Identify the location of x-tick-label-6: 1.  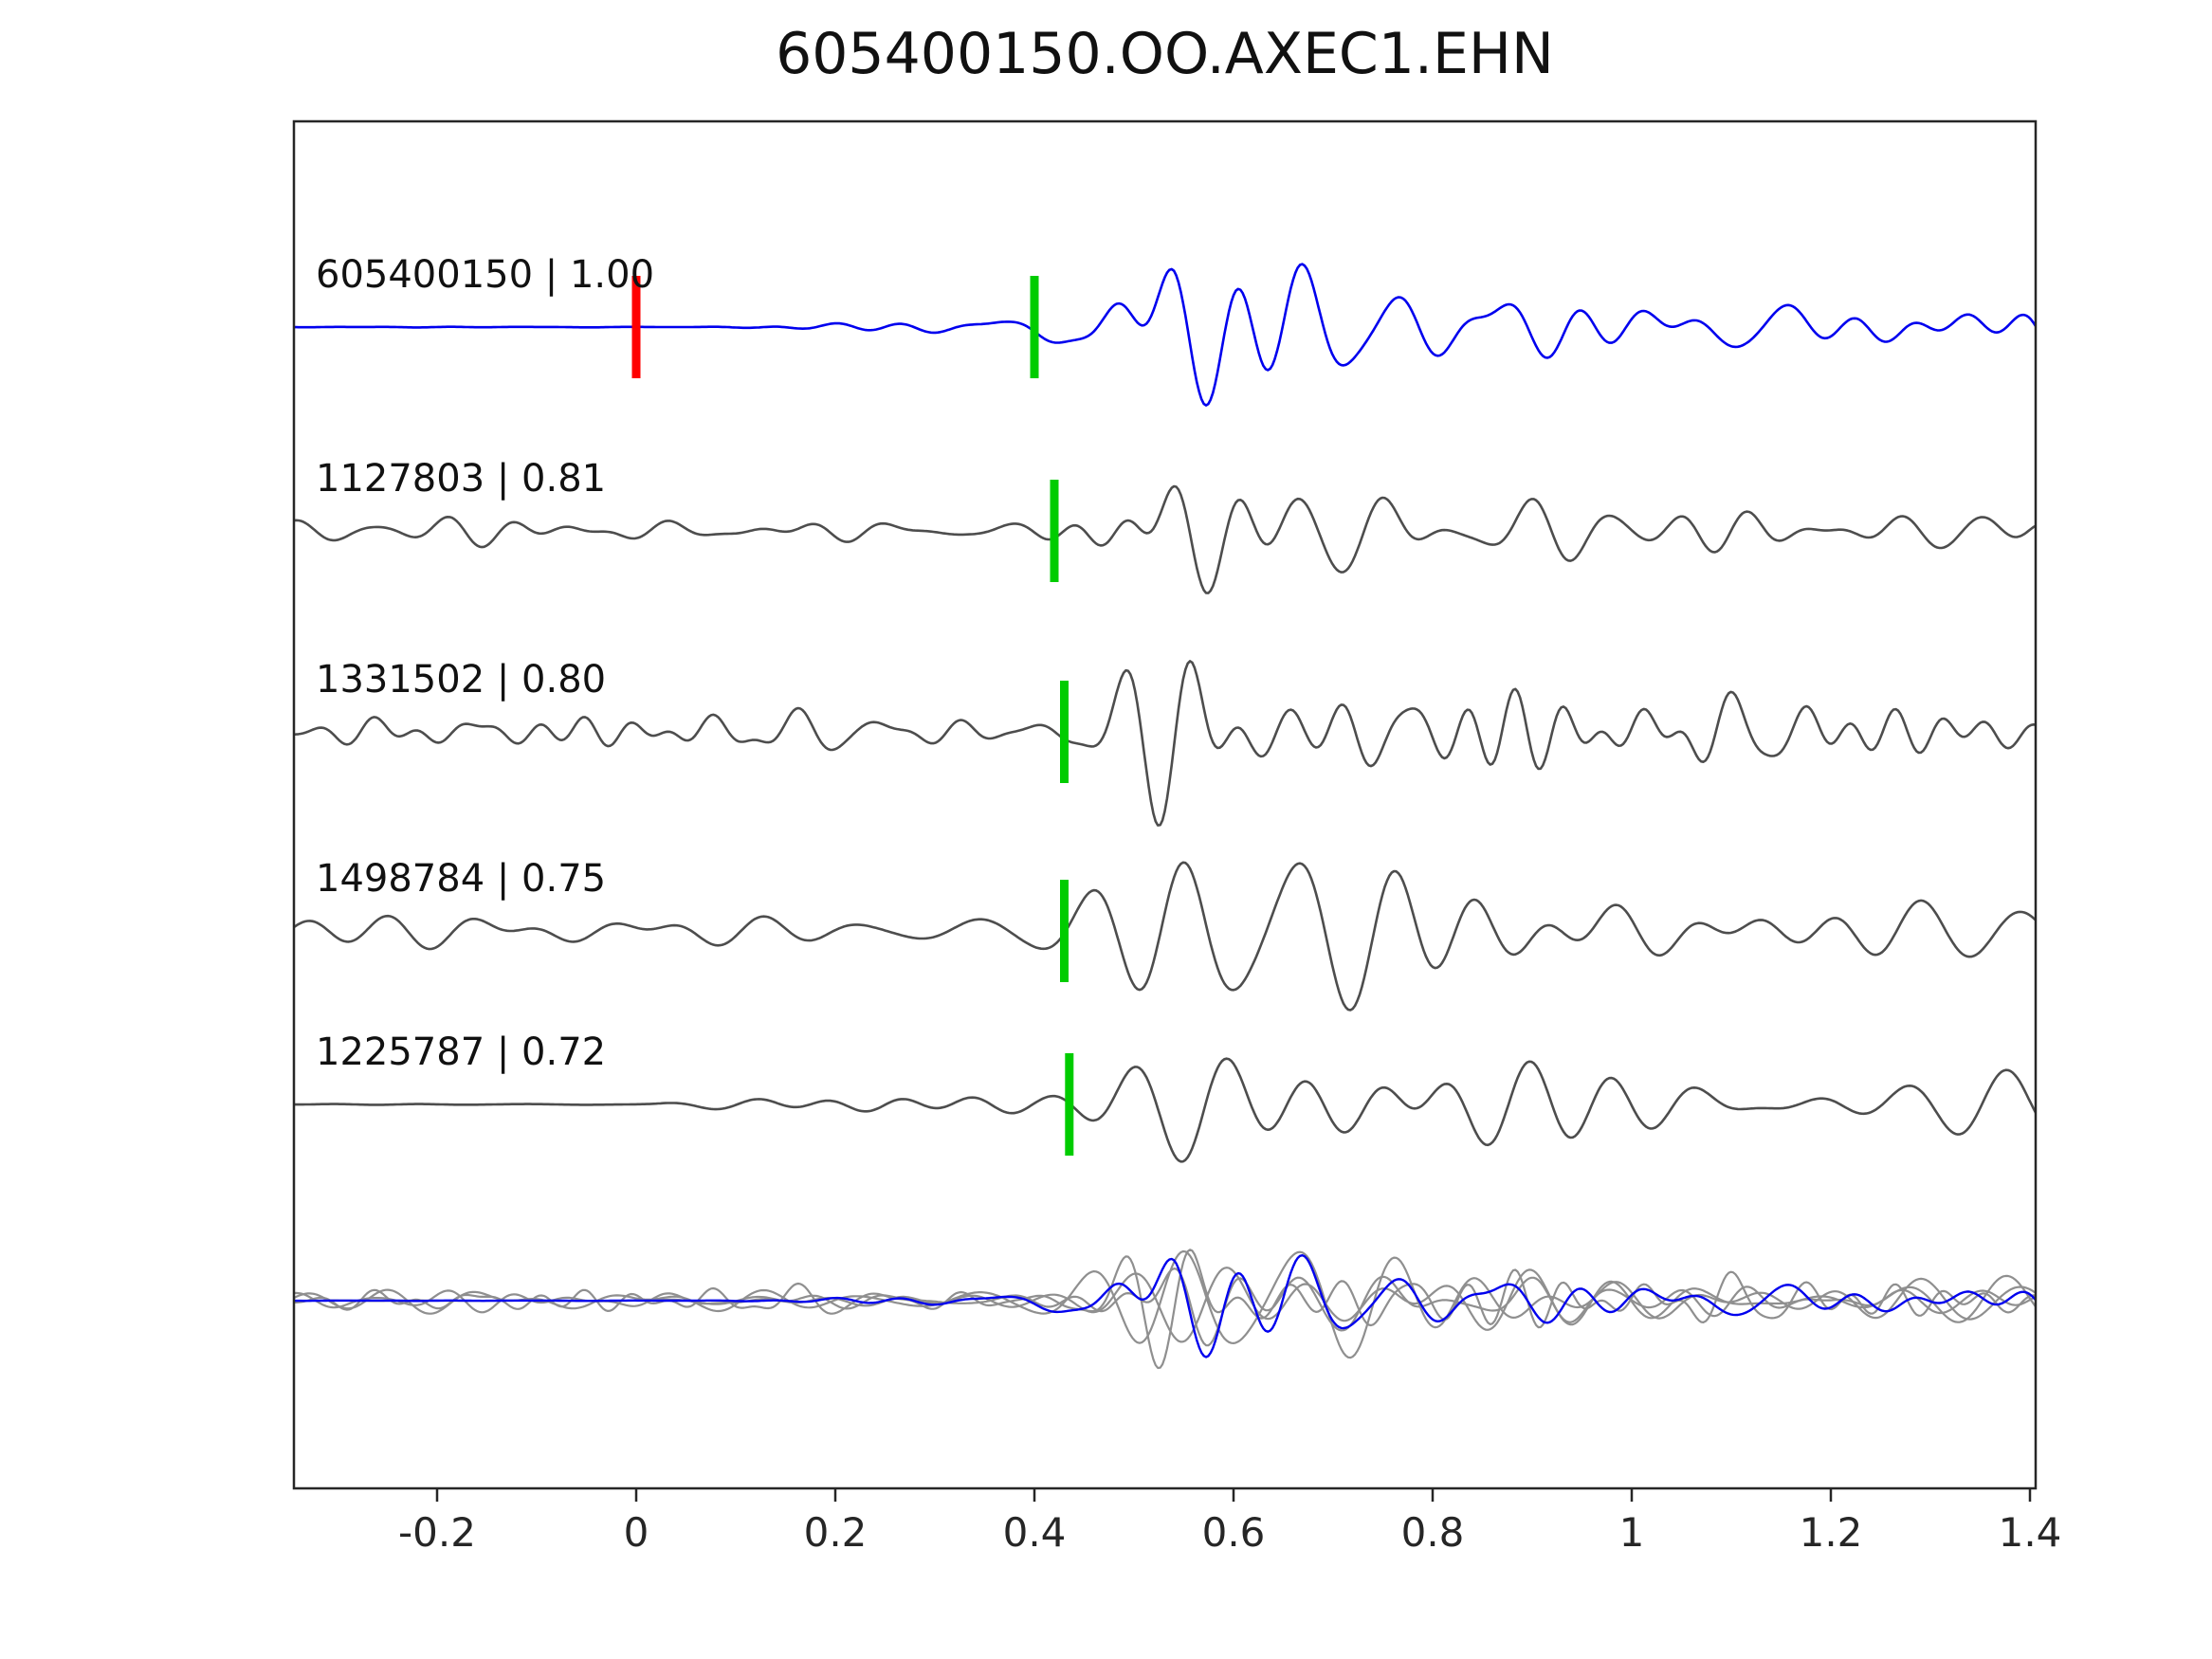
(1631, 1532).